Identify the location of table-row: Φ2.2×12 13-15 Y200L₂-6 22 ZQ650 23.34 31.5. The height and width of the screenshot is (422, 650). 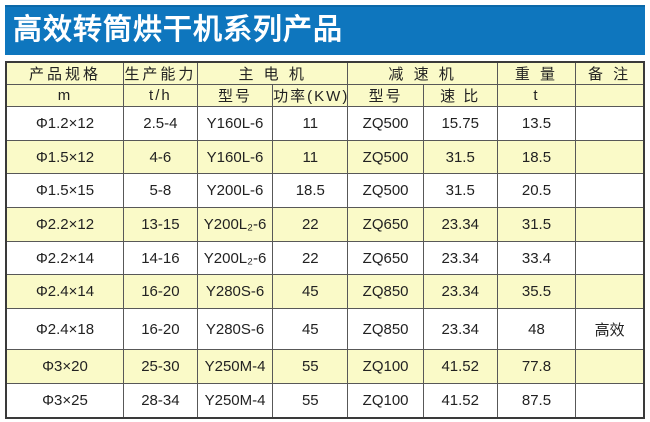
(325, 224).